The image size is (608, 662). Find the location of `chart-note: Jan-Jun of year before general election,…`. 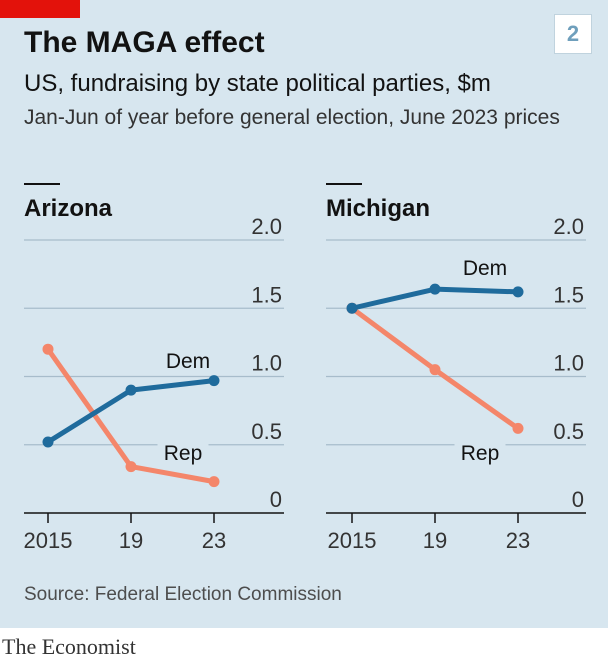

chart-note: Jan-Jun of year before general election,… is located at coordinates (292, 117).